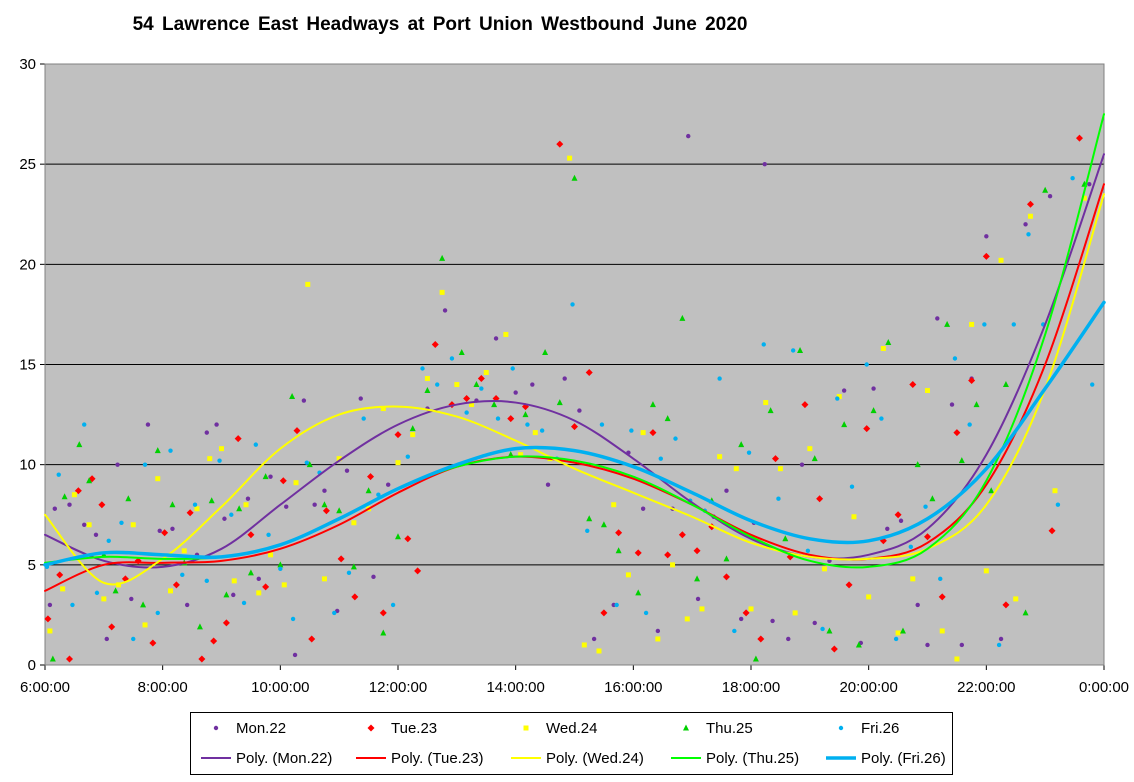 The height and width of the screenshot is (782, 1134). Describe the element at coordinates (398, 687) in the screenshot. I see `x-tick-label: 12:00:00` at that location.